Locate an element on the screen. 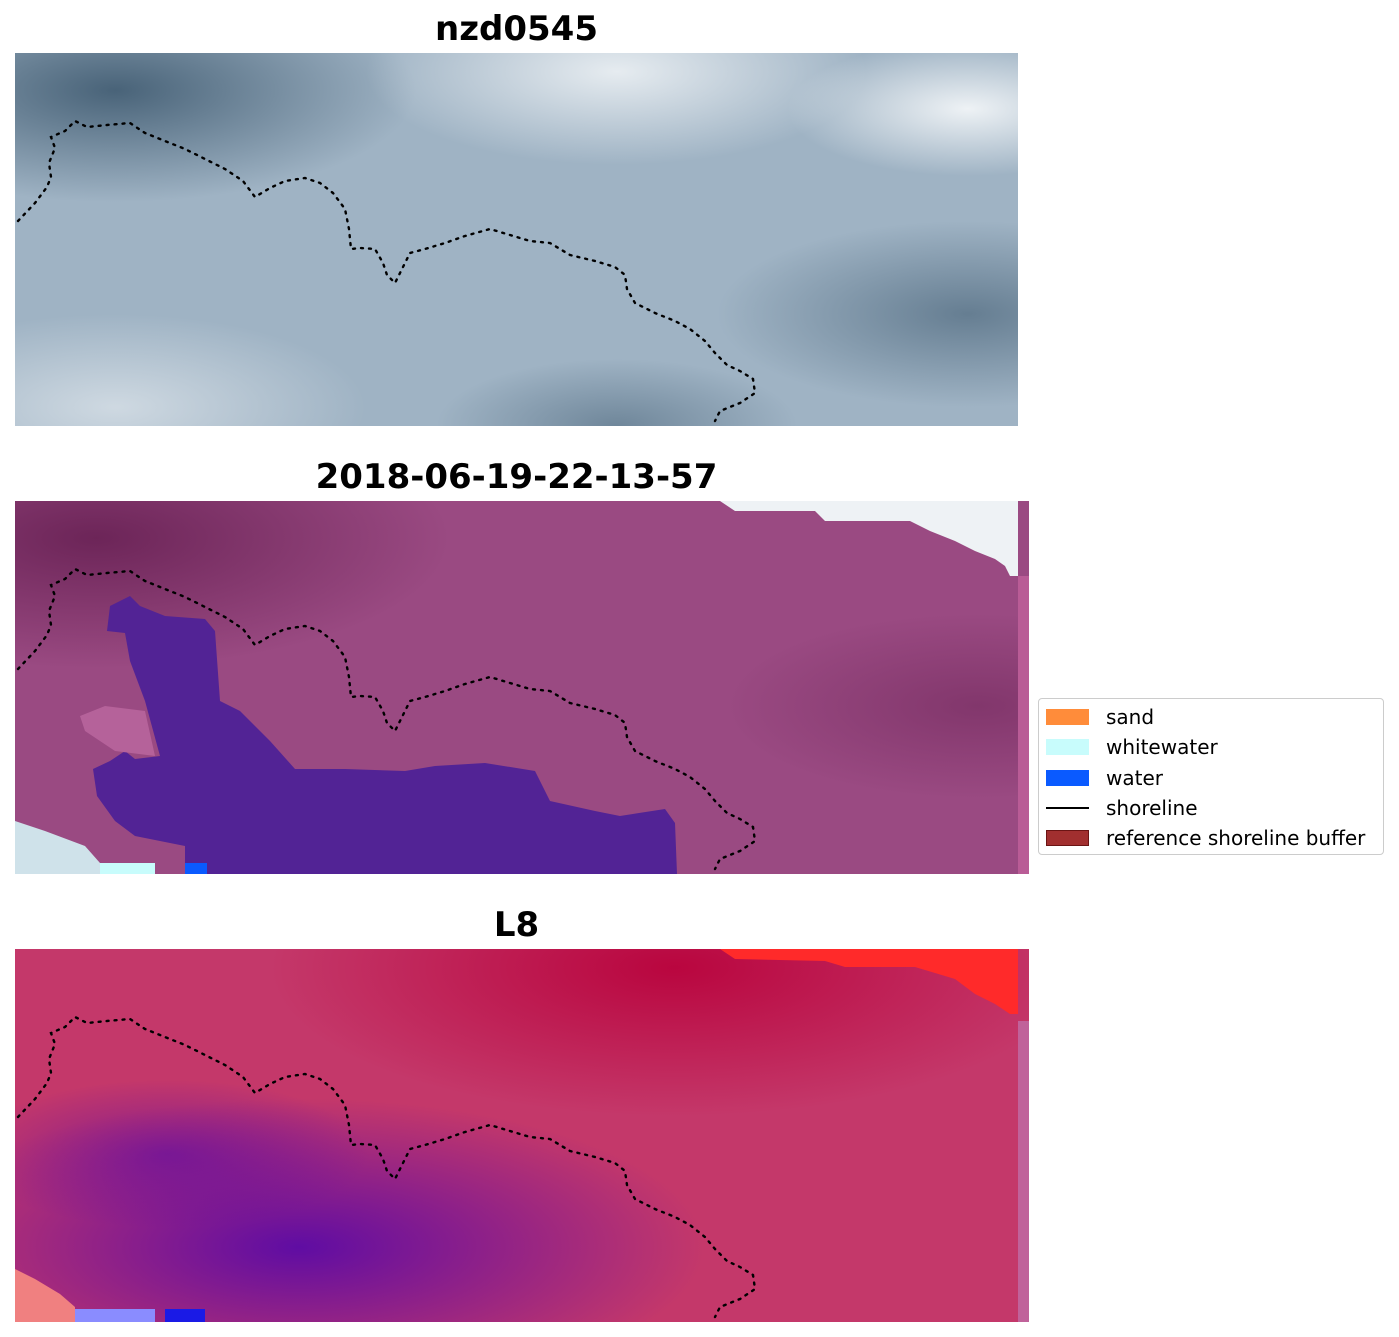  legend-item-water: water is located at coordinates (1211, 781).